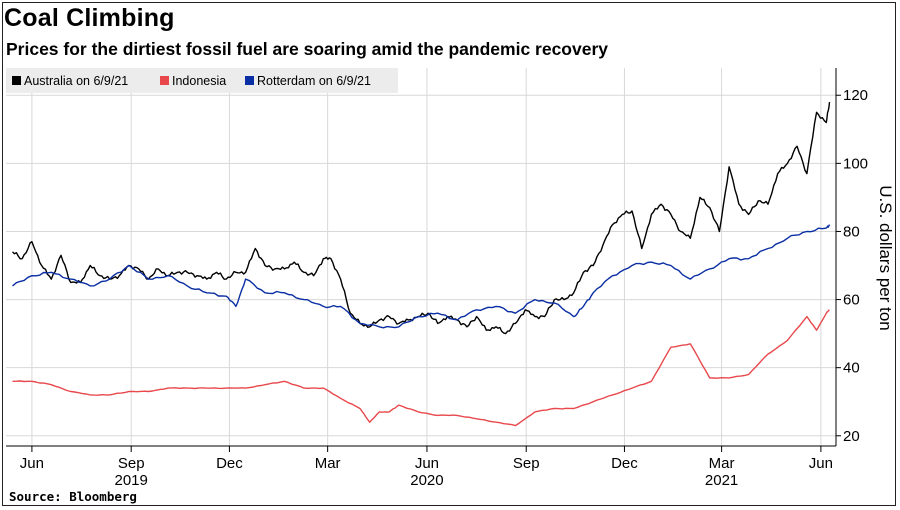 This screenshot has height=510, width=900. Describe the element at coordinates (73, 496) in the screenshot. I see `source-note: Source: Bloomberg` at that location.